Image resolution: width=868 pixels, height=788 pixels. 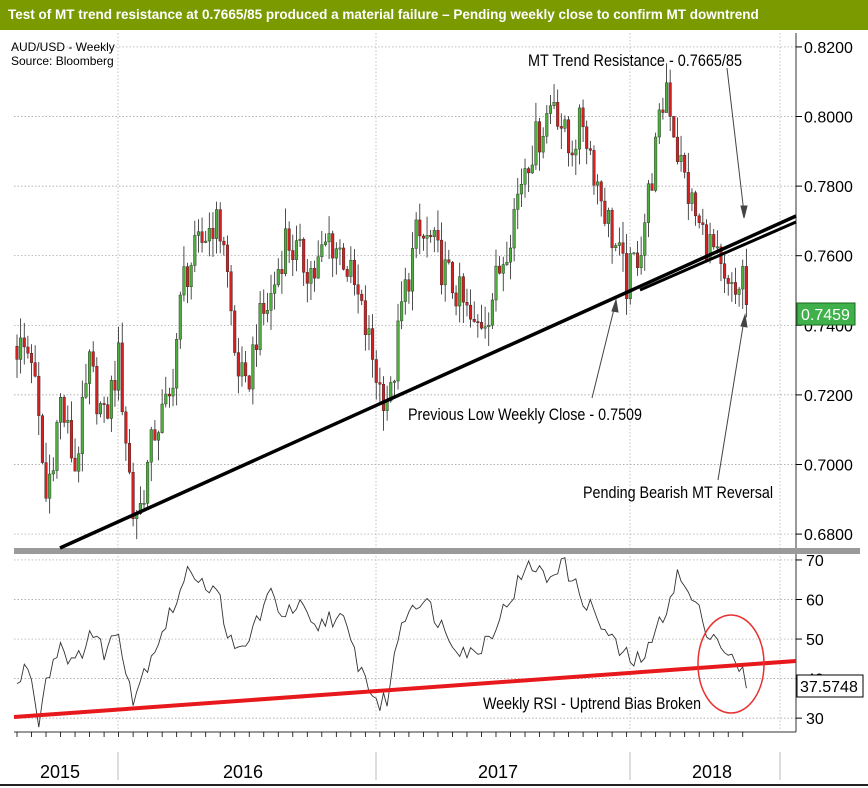 I want to click on price-tick-label: 0.7600, so click(x=828, y=257).